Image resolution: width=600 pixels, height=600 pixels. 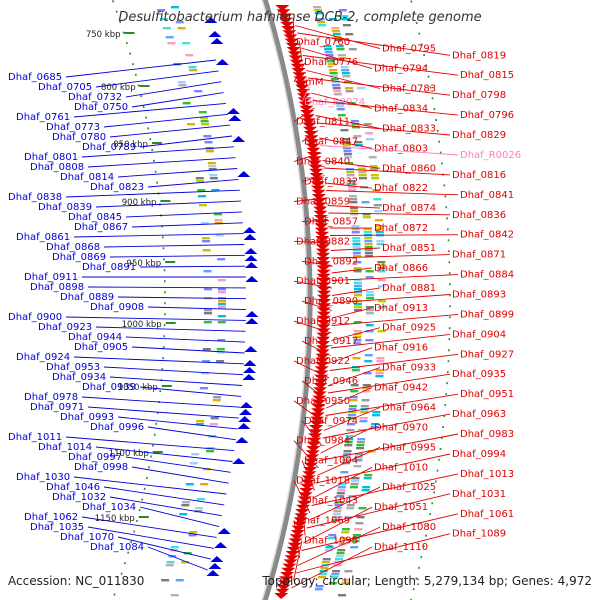 What do you see at coordinates (409, 288) in the screenshot?
I see `gene-label-dhaf-0881: Dhaf_0881` at bounding box center [409, 288].